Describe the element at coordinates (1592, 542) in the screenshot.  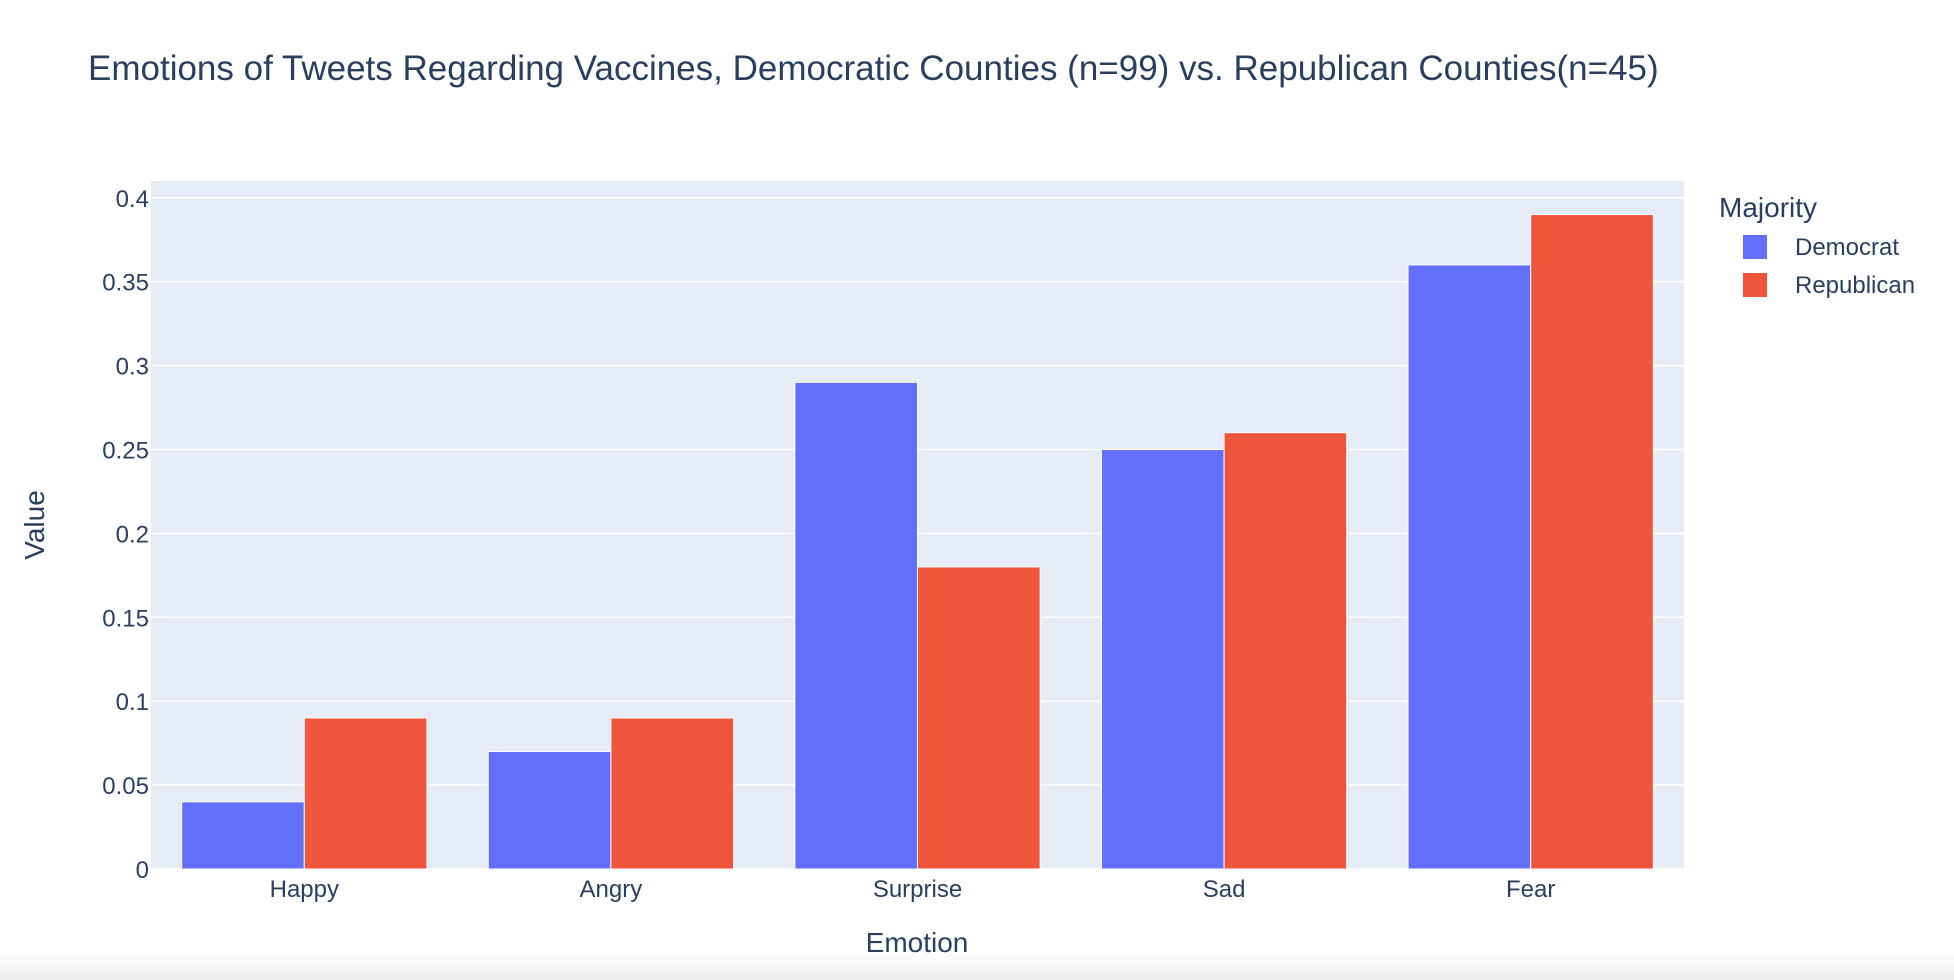
I see `bar-republican-fear` at that location.